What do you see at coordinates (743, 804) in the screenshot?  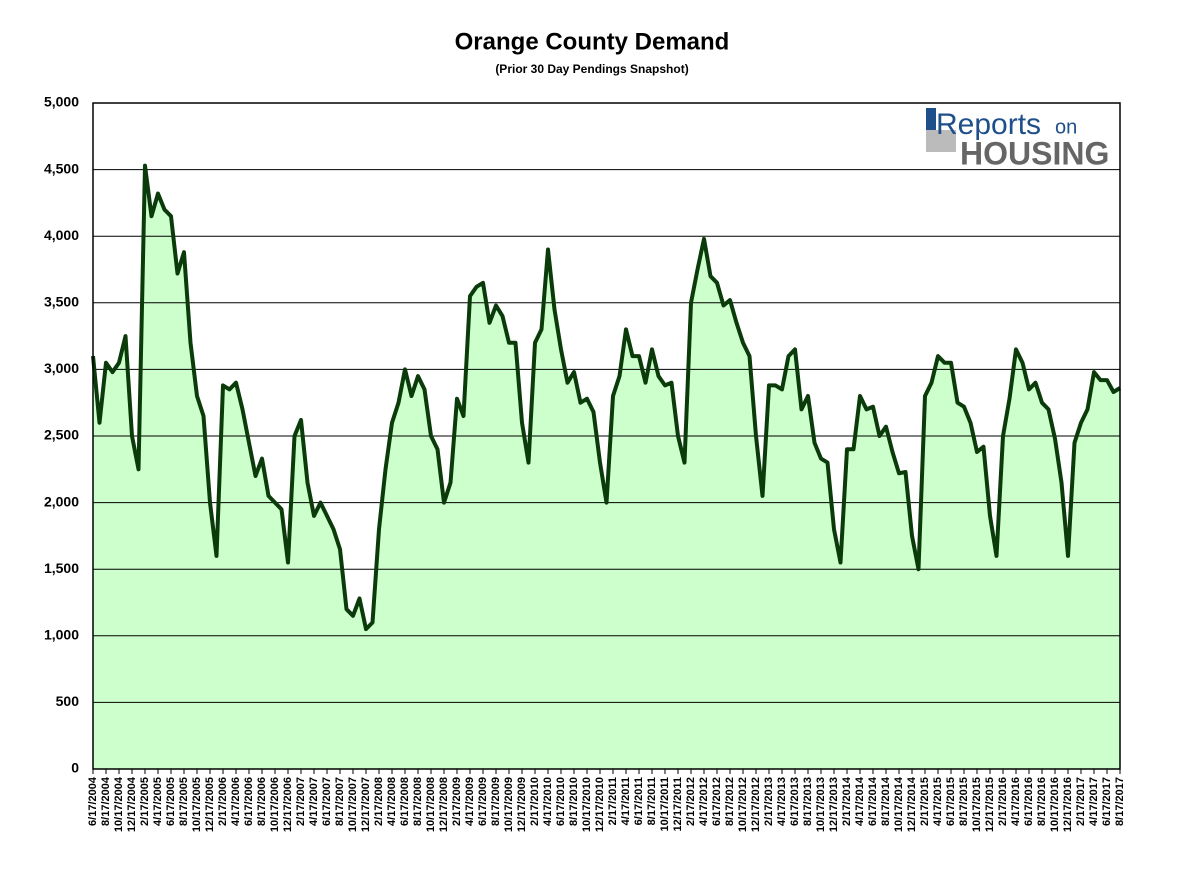 I see `x-tick-label: 10/17/2012` at bounding box center [743, 804].